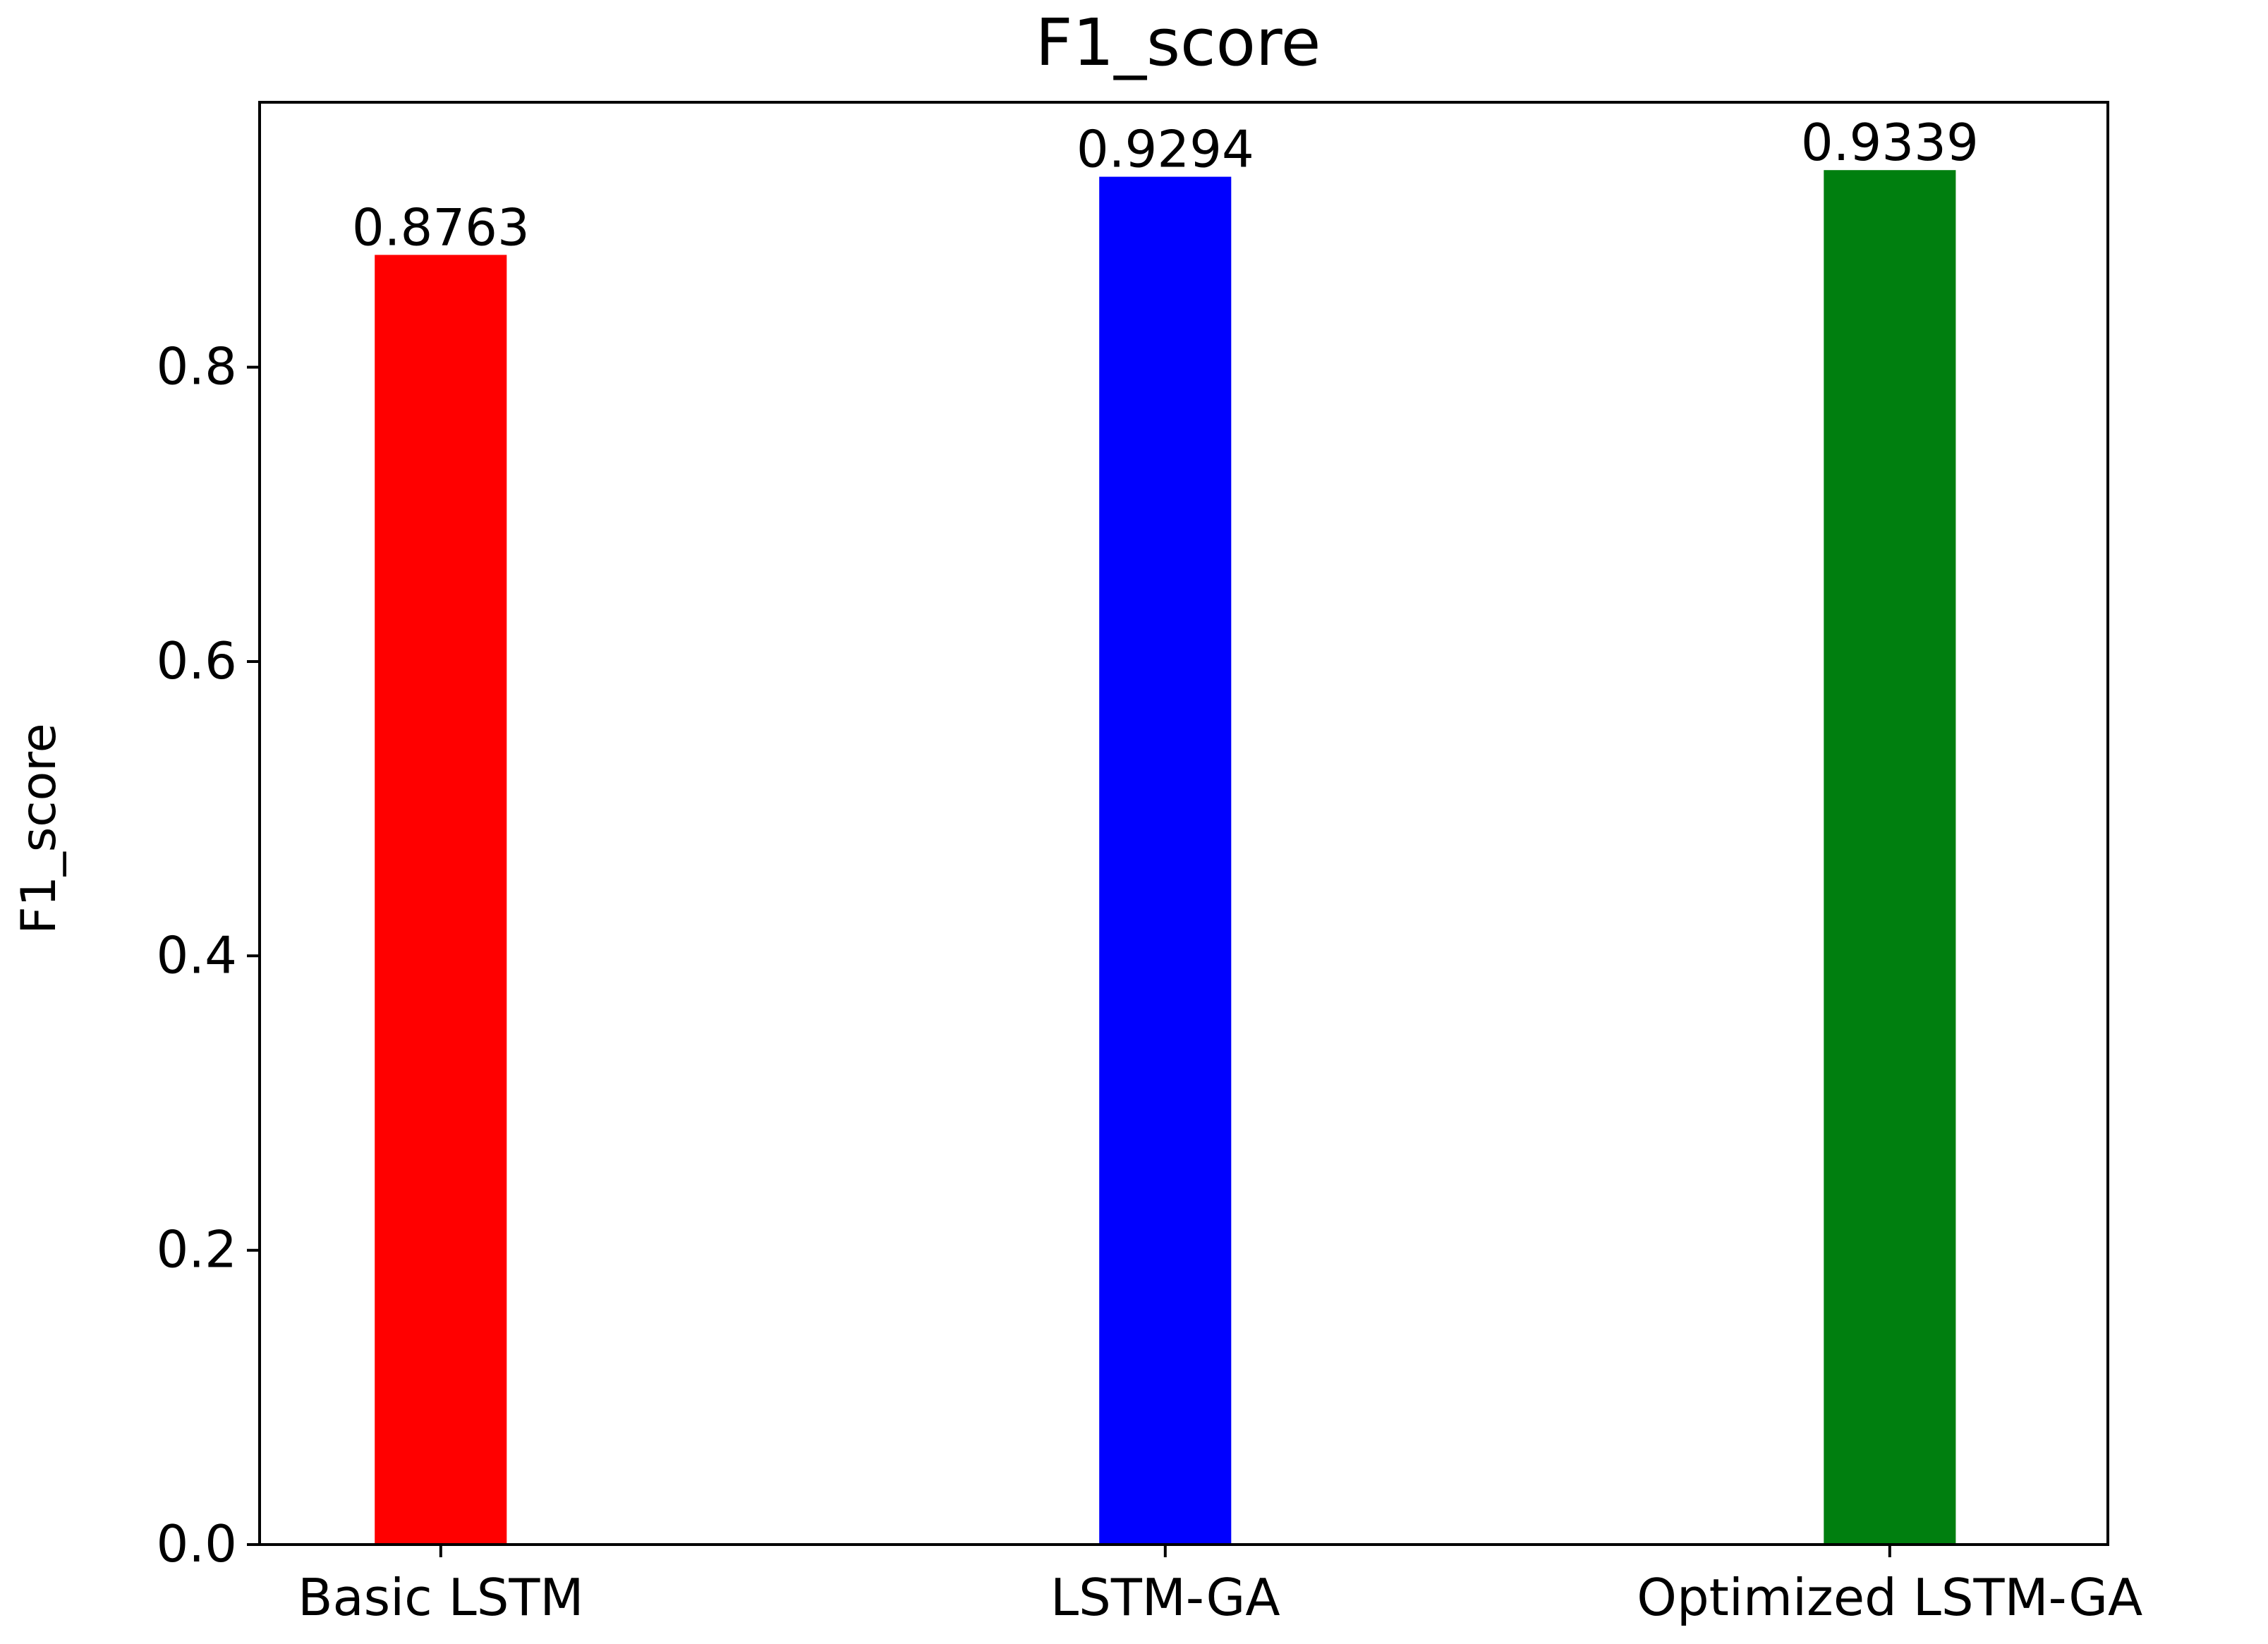 The width and height of the screenshot is (2268, 1644). Describe the element at coordinates (440, 1597) in the screenshot. I see `x-tick-label: Basic LSTM` at that location.